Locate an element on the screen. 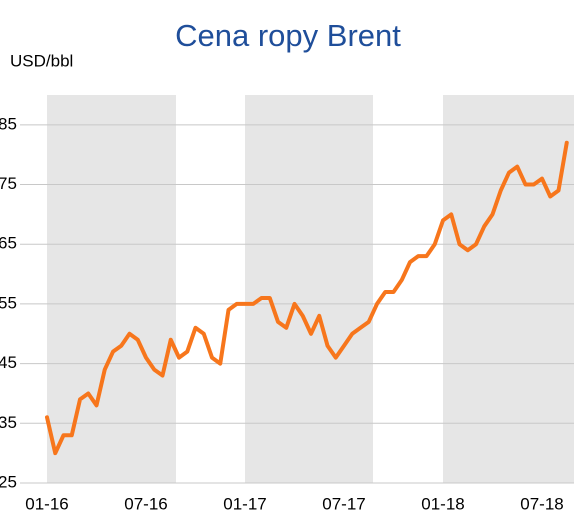 This screenshot has width=574, height=519. x-tick-label: 01-17 is located at coordinates (244, 503).